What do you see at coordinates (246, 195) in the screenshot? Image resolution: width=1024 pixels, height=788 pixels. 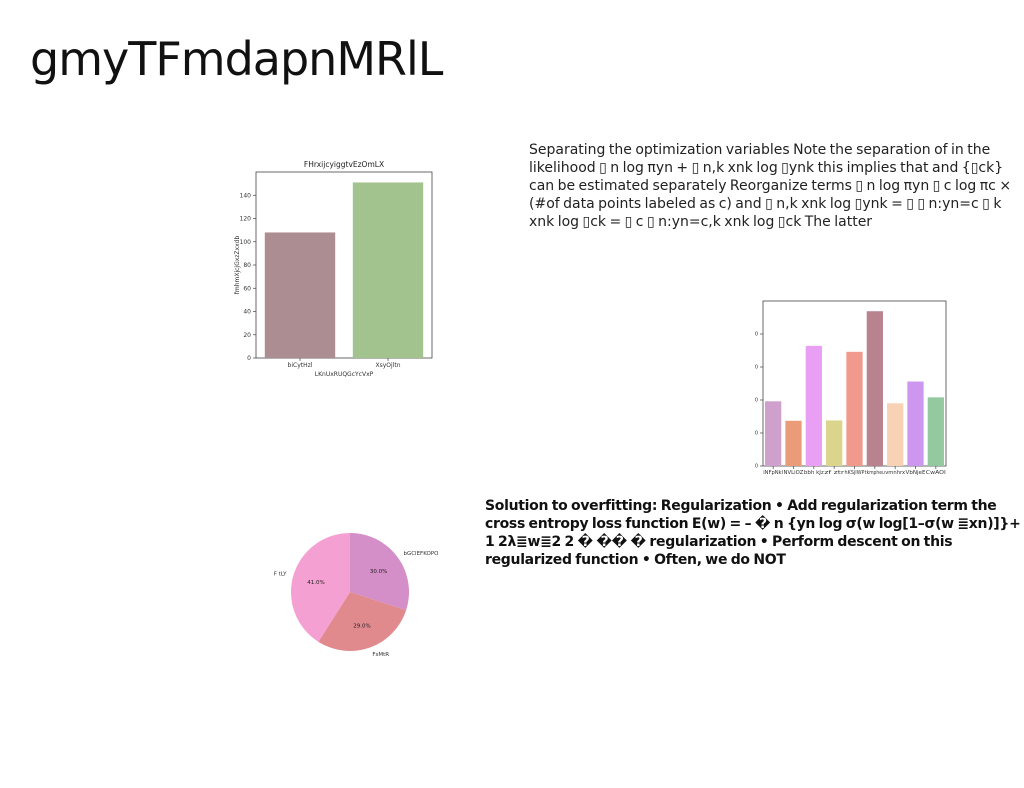 I see `bar-chart-1-y-tick-label: 140` at bounding box center [246, 195].